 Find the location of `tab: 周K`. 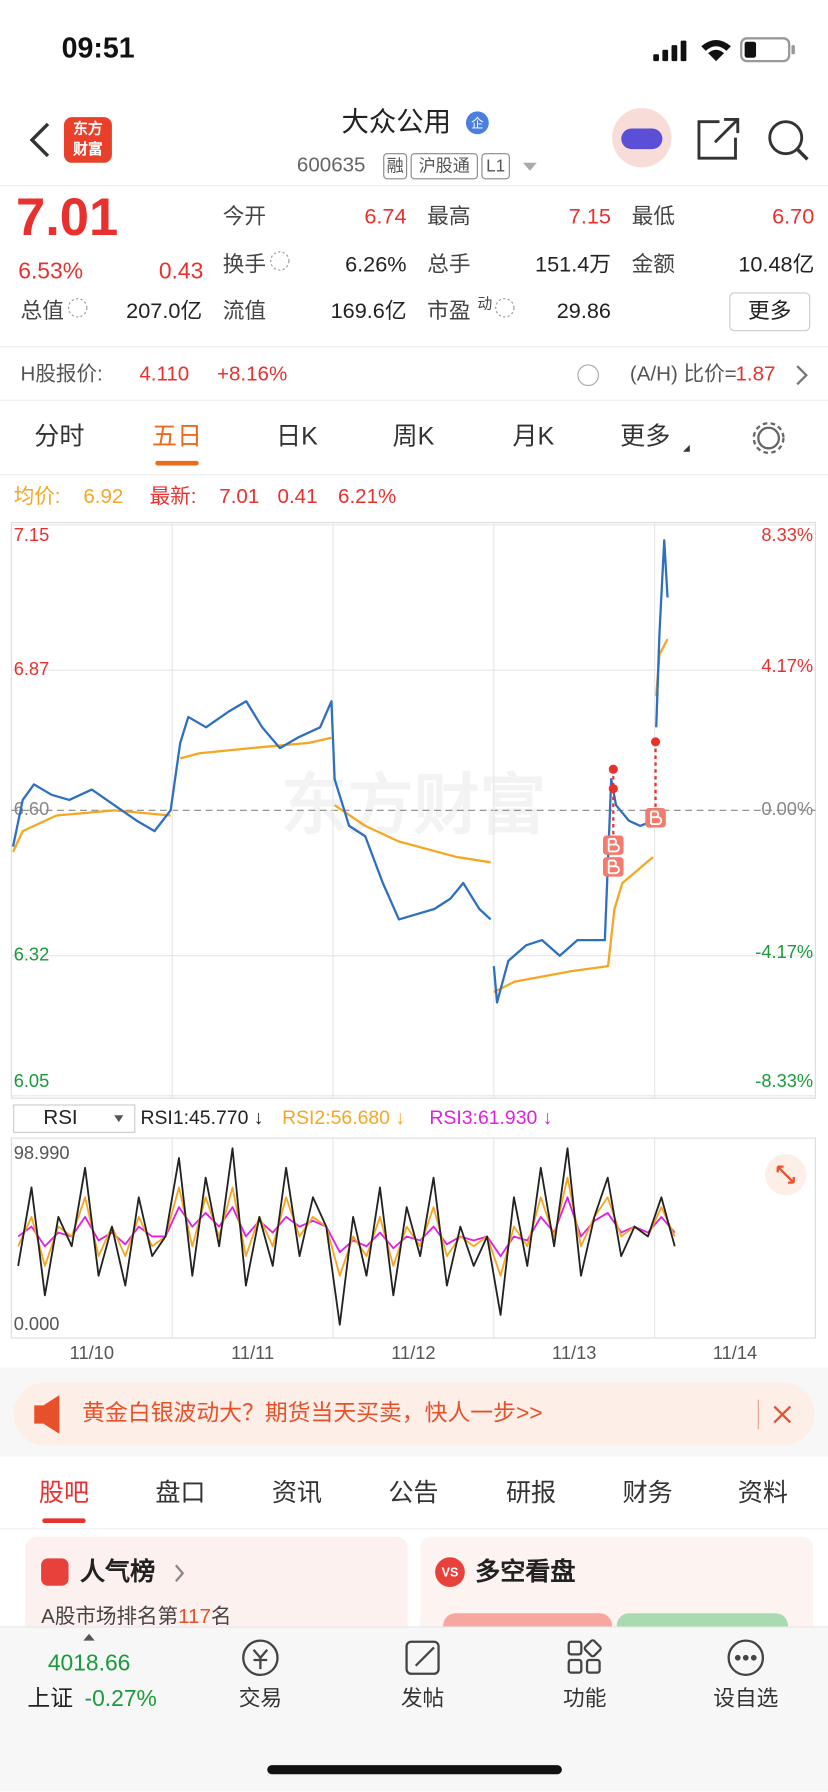

tab: 周K is located at coordinates (413, 437).